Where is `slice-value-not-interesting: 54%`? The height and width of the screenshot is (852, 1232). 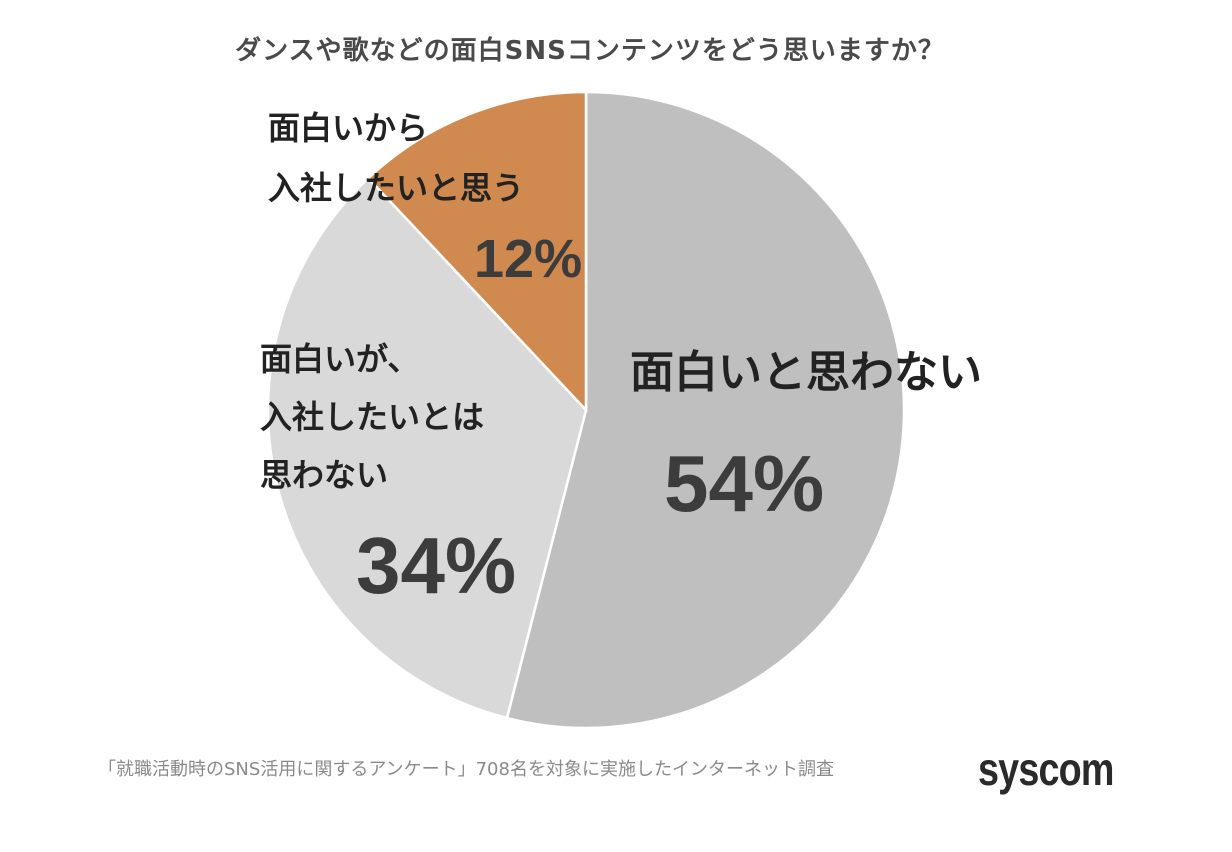
slice-value-not-interesting: 54% is located at coordinates (744, 483).